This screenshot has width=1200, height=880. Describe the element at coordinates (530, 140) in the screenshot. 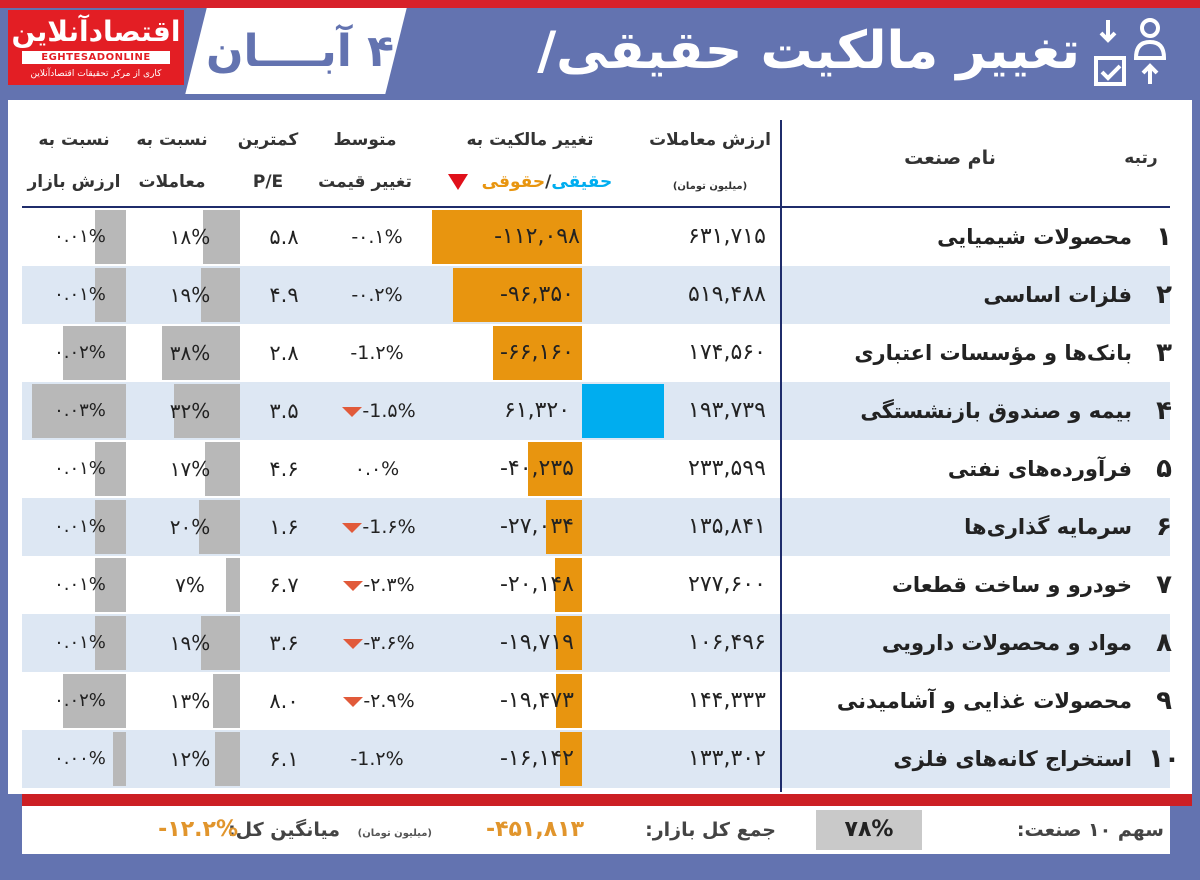

I see `header-change: تغییر مالکیت به` at that location.